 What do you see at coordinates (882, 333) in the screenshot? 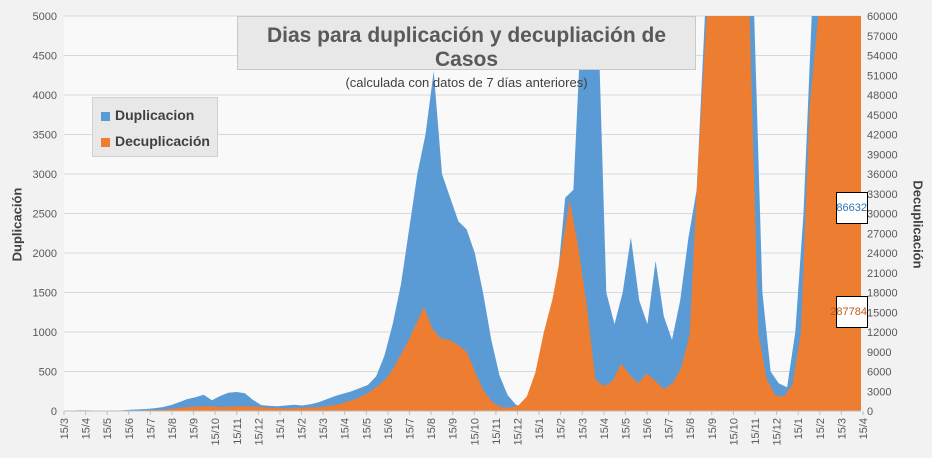
I see `y-right-tick-label: 12000` at bounding box center [882, 333].